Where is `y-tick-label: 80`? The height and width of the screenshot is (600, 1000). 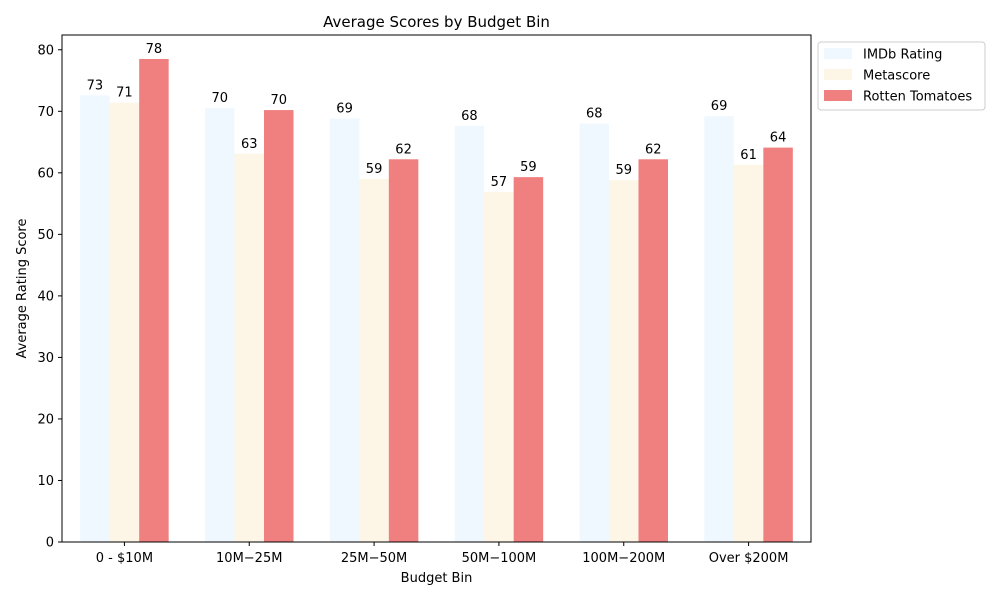
y-tick-label: 80 is located at coordinates (45, 50).